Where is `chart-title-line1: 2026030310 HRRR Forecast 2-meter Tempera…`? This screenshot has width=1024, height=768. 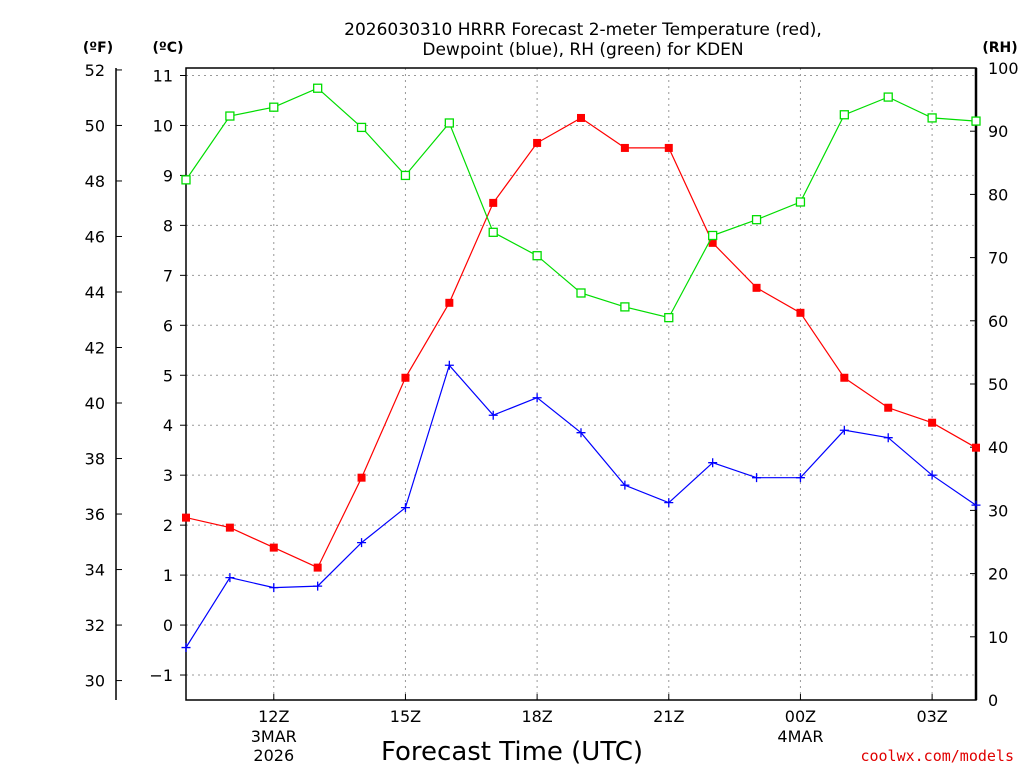
chart-title-line1: 2026030310 HRRR Forecast 2-meter Tempera… is located at coordinates (583, 30).